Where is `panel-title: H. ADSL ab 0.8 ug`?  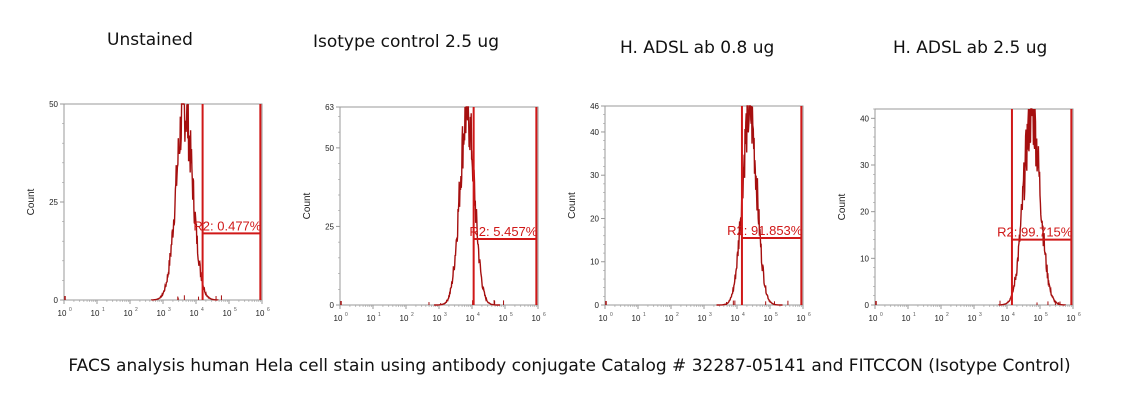
panel-title: H. ADSL ab 0.8 ug is located at coordinates (697, 48).